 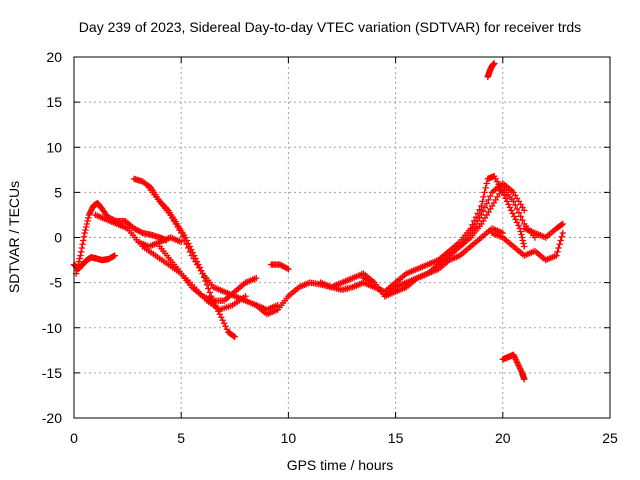 What do you see at coordinates (54, 147) in the screenshot?
I see `y-tick-label: 10` at bounding box center [54, 147].